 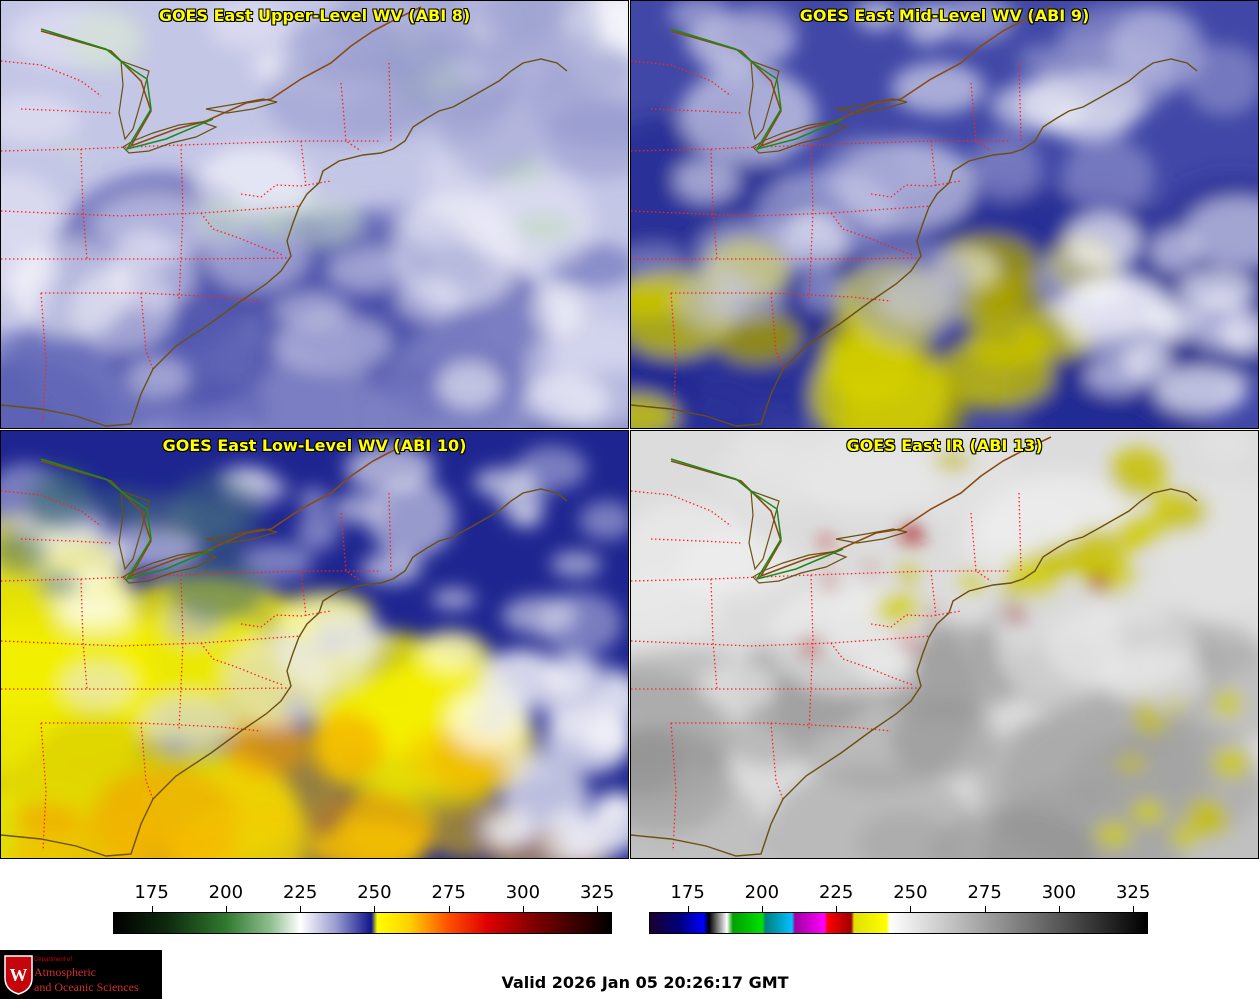 I want to click on colorbar-tick-label: 325, so click(x=597, y=892).